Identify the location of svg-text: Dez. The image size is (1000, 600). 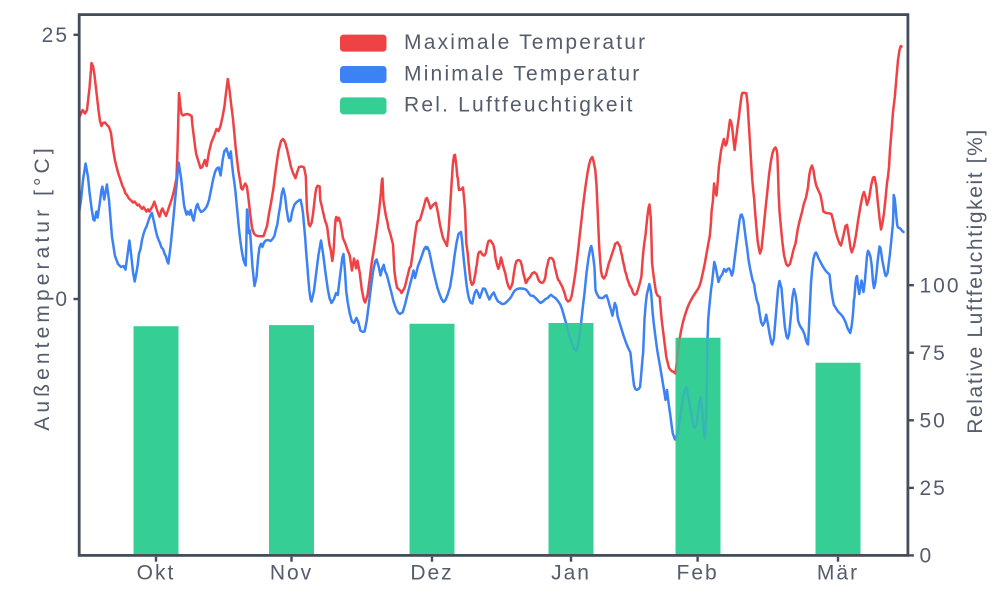
(431, 573).